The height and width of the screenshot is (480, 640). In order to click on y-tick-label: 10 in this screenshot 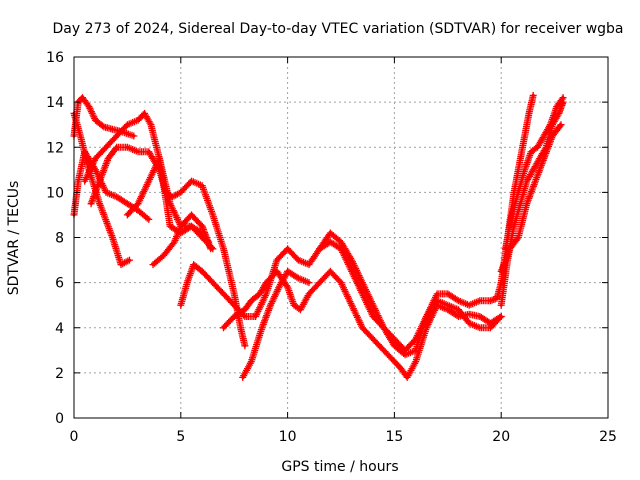, I will do `click(55, 193)`.